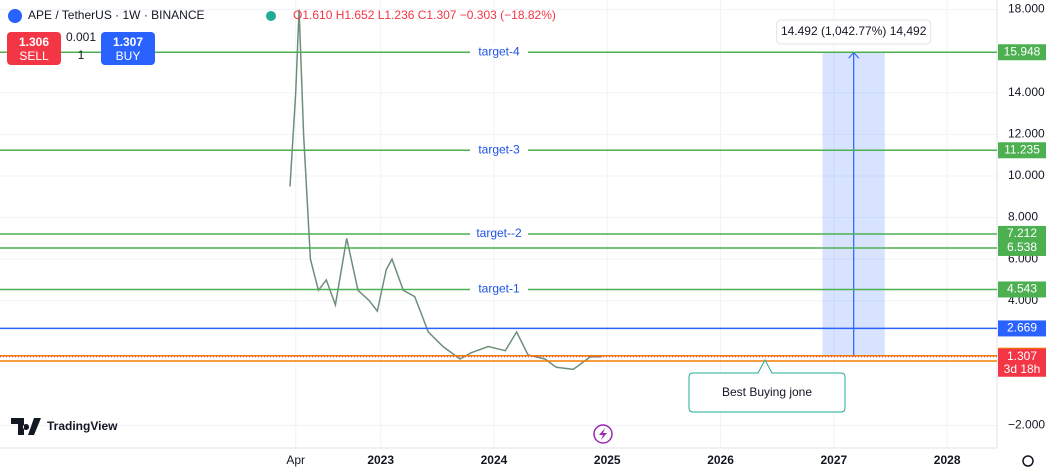  What do you see at coordinates (295, 460) in the screenshot?
I see `x-tick-label: Apr` at bounding box center [295, 460].